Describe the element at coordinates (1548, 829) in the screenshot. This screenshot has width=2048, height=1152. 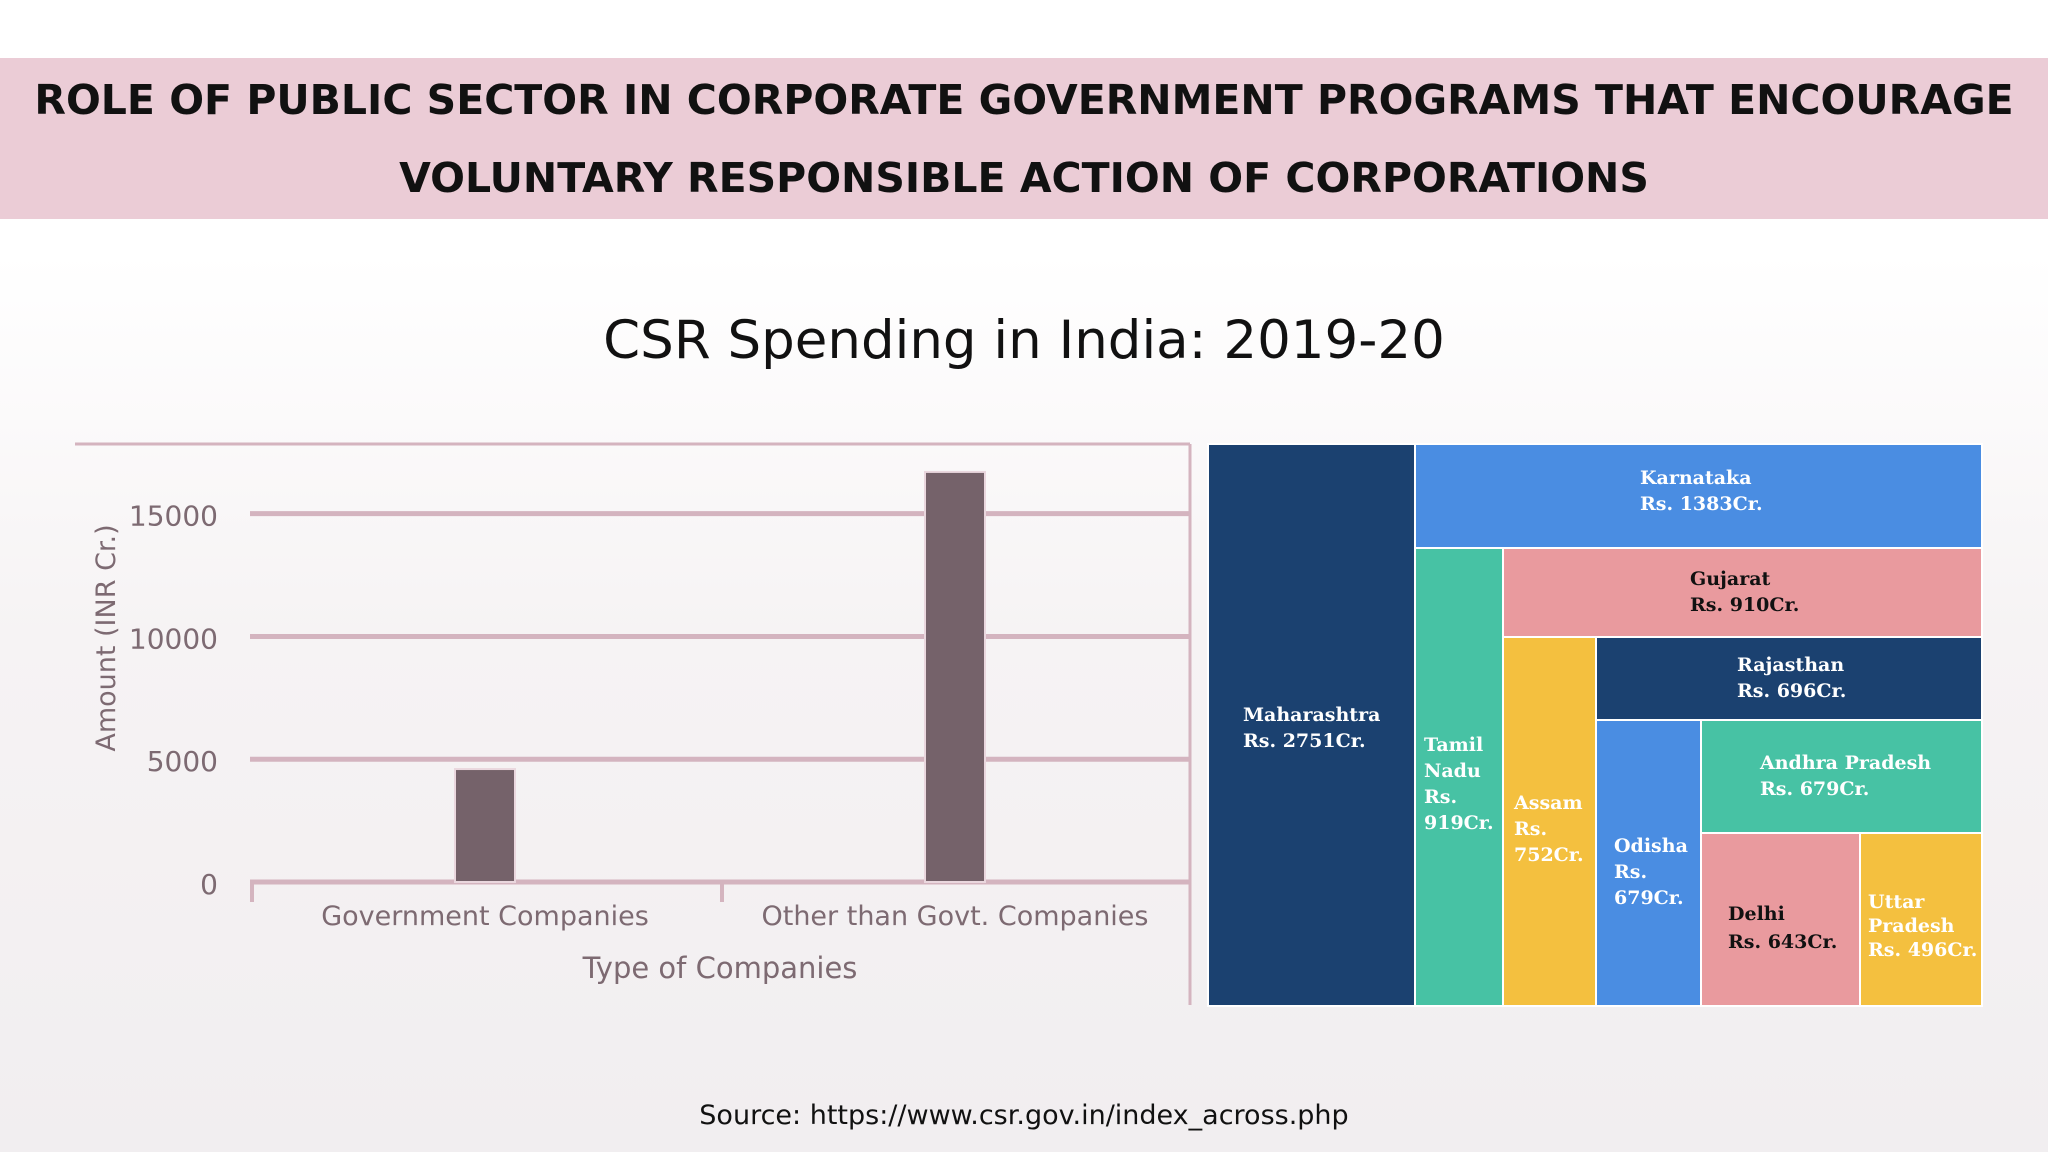
I see `treemap-label: Assam Rs. 752Cr.` at that location.